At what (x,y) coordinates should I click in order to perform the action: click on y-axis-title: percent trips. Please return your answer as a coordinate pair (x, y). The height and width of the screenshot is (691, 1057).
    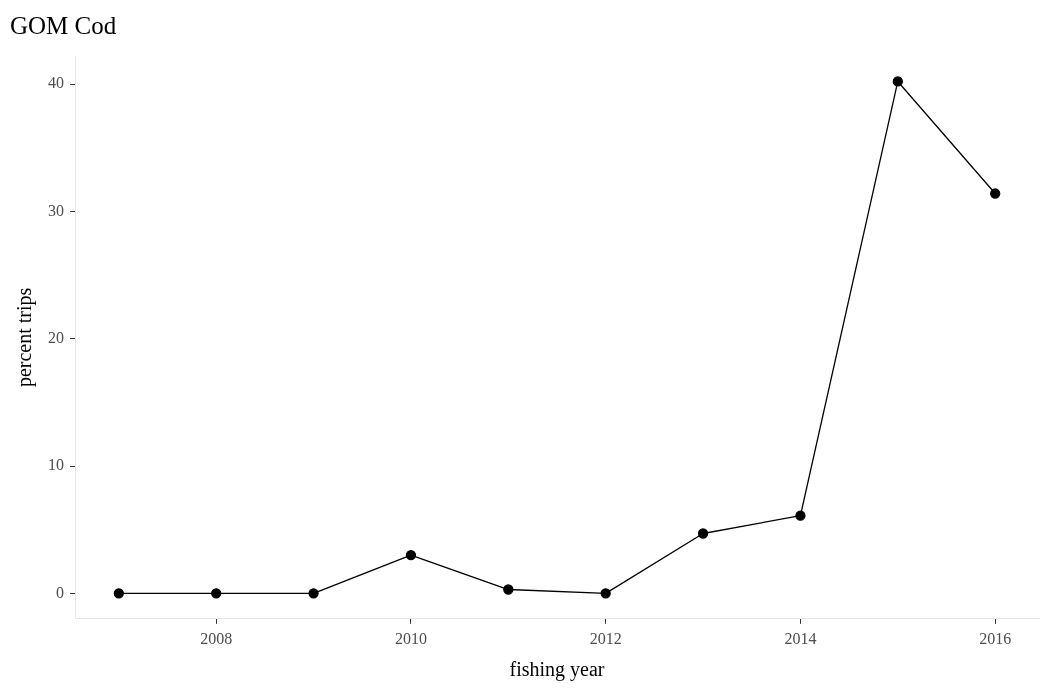
    Looking at the image, I should click on (25, 337).